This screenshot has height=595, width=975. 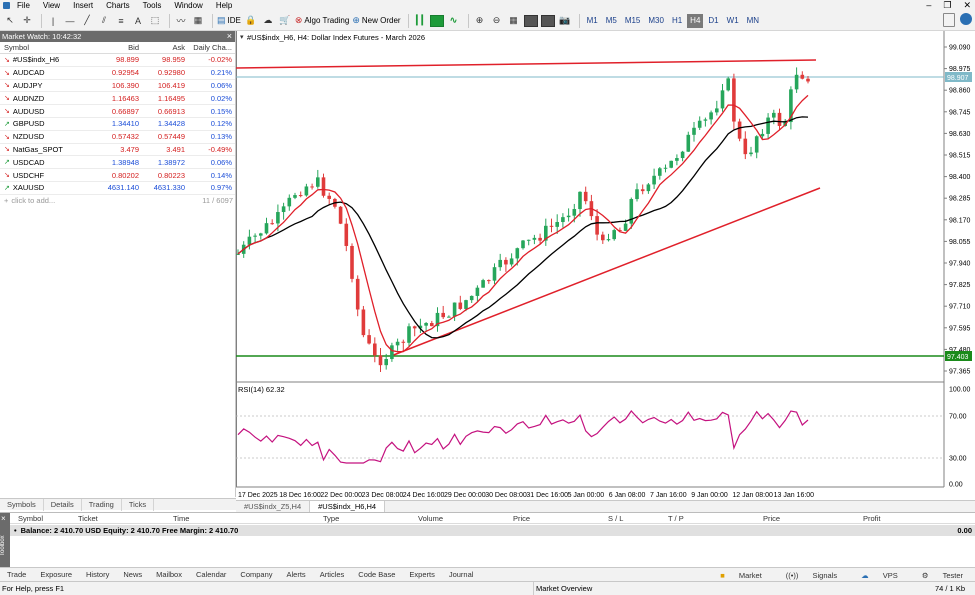 What do you see at coordinates (562, 588) in the screenshot?
I see `status-market-overview: Market Overview` at bounding box center [562, 588].